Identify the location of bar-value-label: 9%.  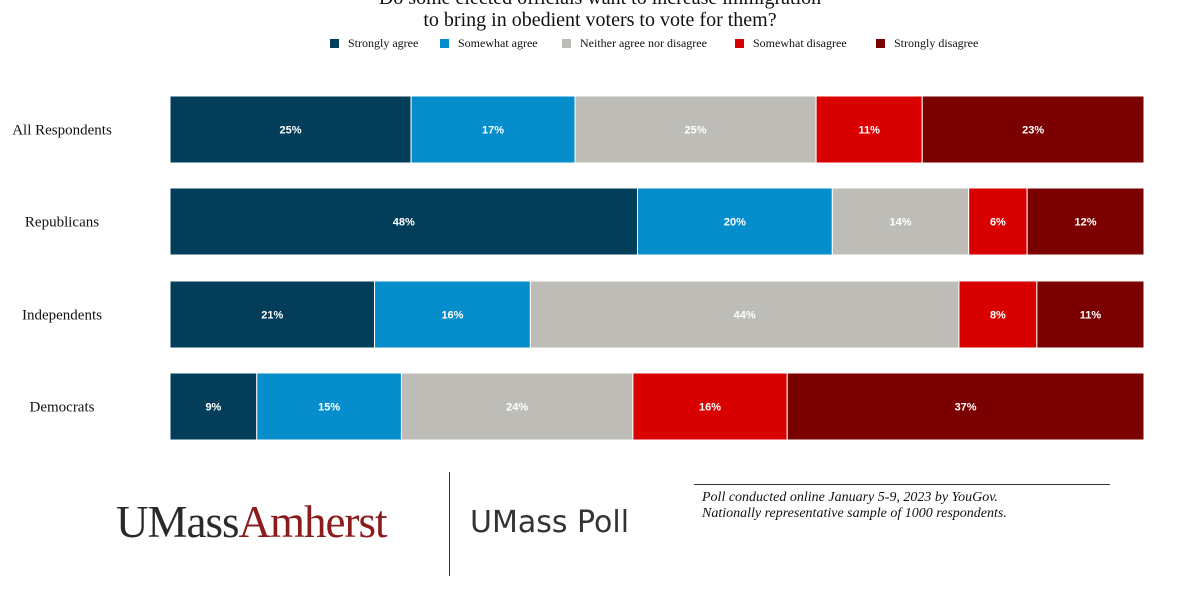
(213, 408).